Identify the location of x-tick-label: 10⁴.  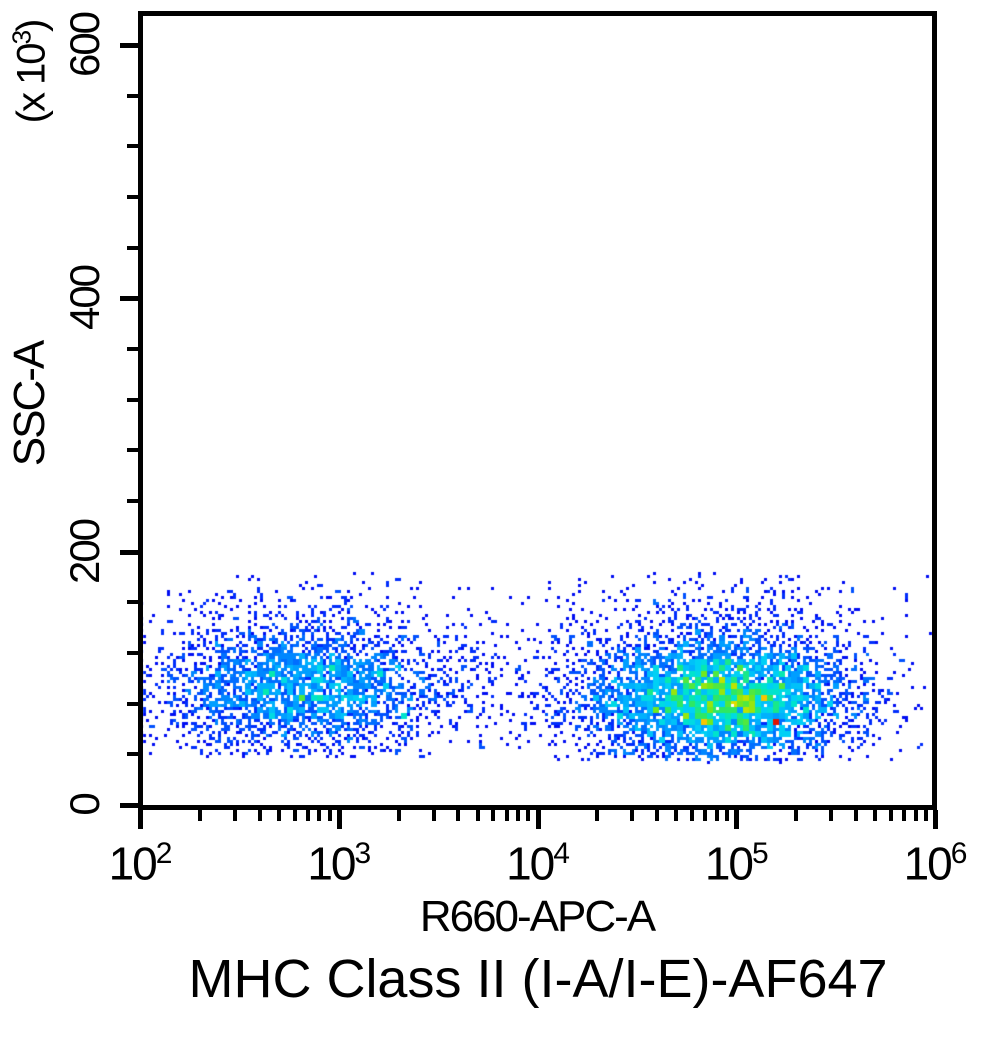
(538, 863).